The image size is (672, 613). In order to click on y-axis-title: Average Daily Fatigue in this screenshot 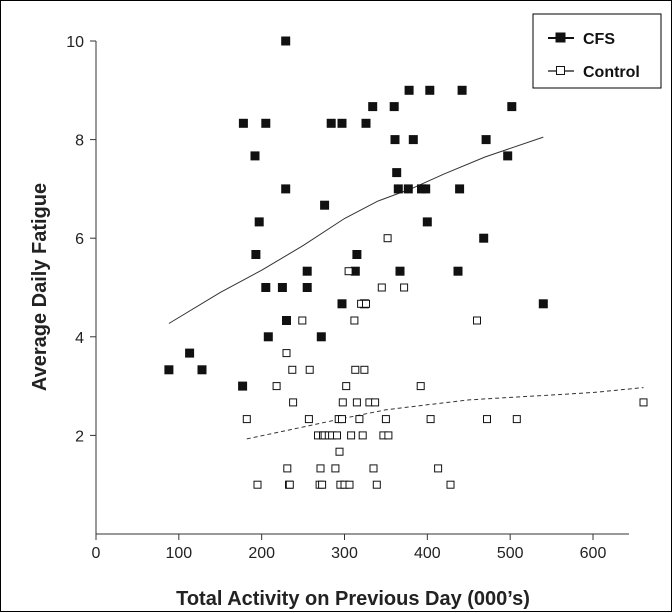, I will do `click(40, 287)`.